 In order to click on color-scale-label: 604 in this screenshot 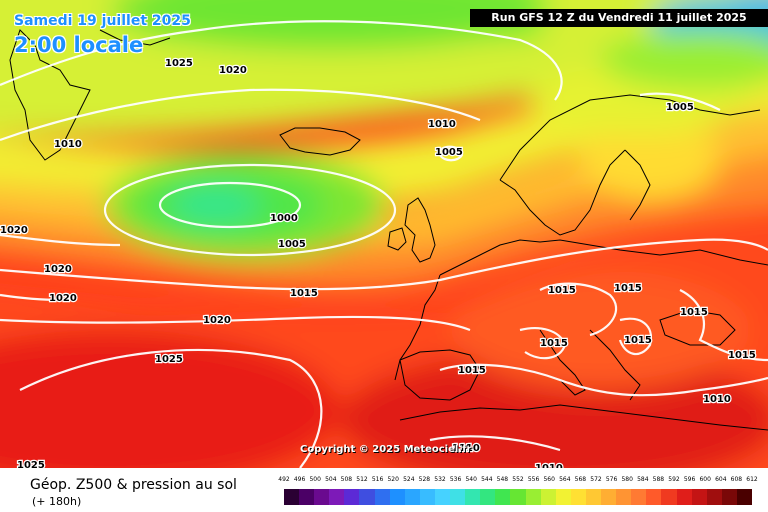, I will do `click(721, 479)`.